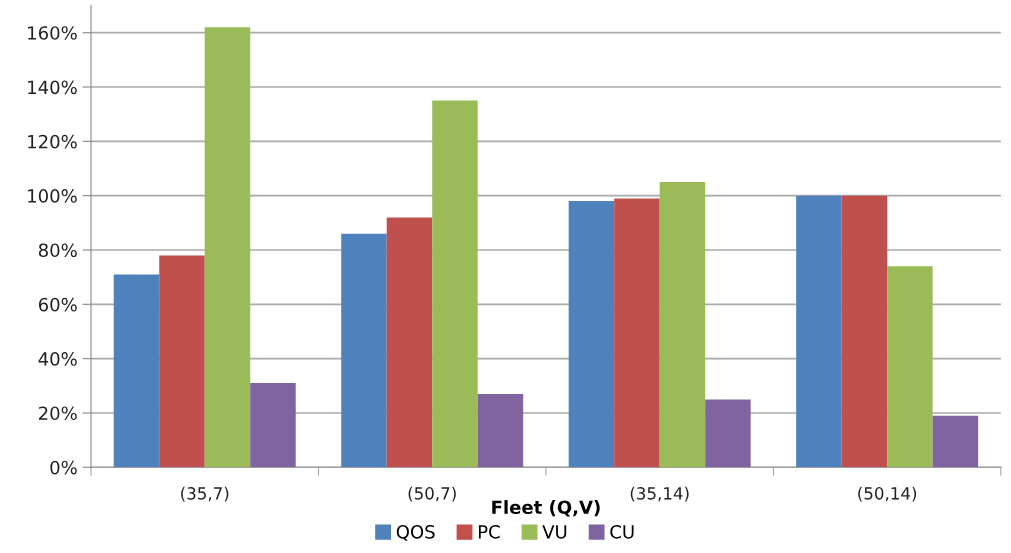 The height and width of the screenshot is (553, 1011). What do you see at coordinates (432, 494) in the screenshot?
I see `x-tick-label: (50,7)` at bounding box center [432, 494].